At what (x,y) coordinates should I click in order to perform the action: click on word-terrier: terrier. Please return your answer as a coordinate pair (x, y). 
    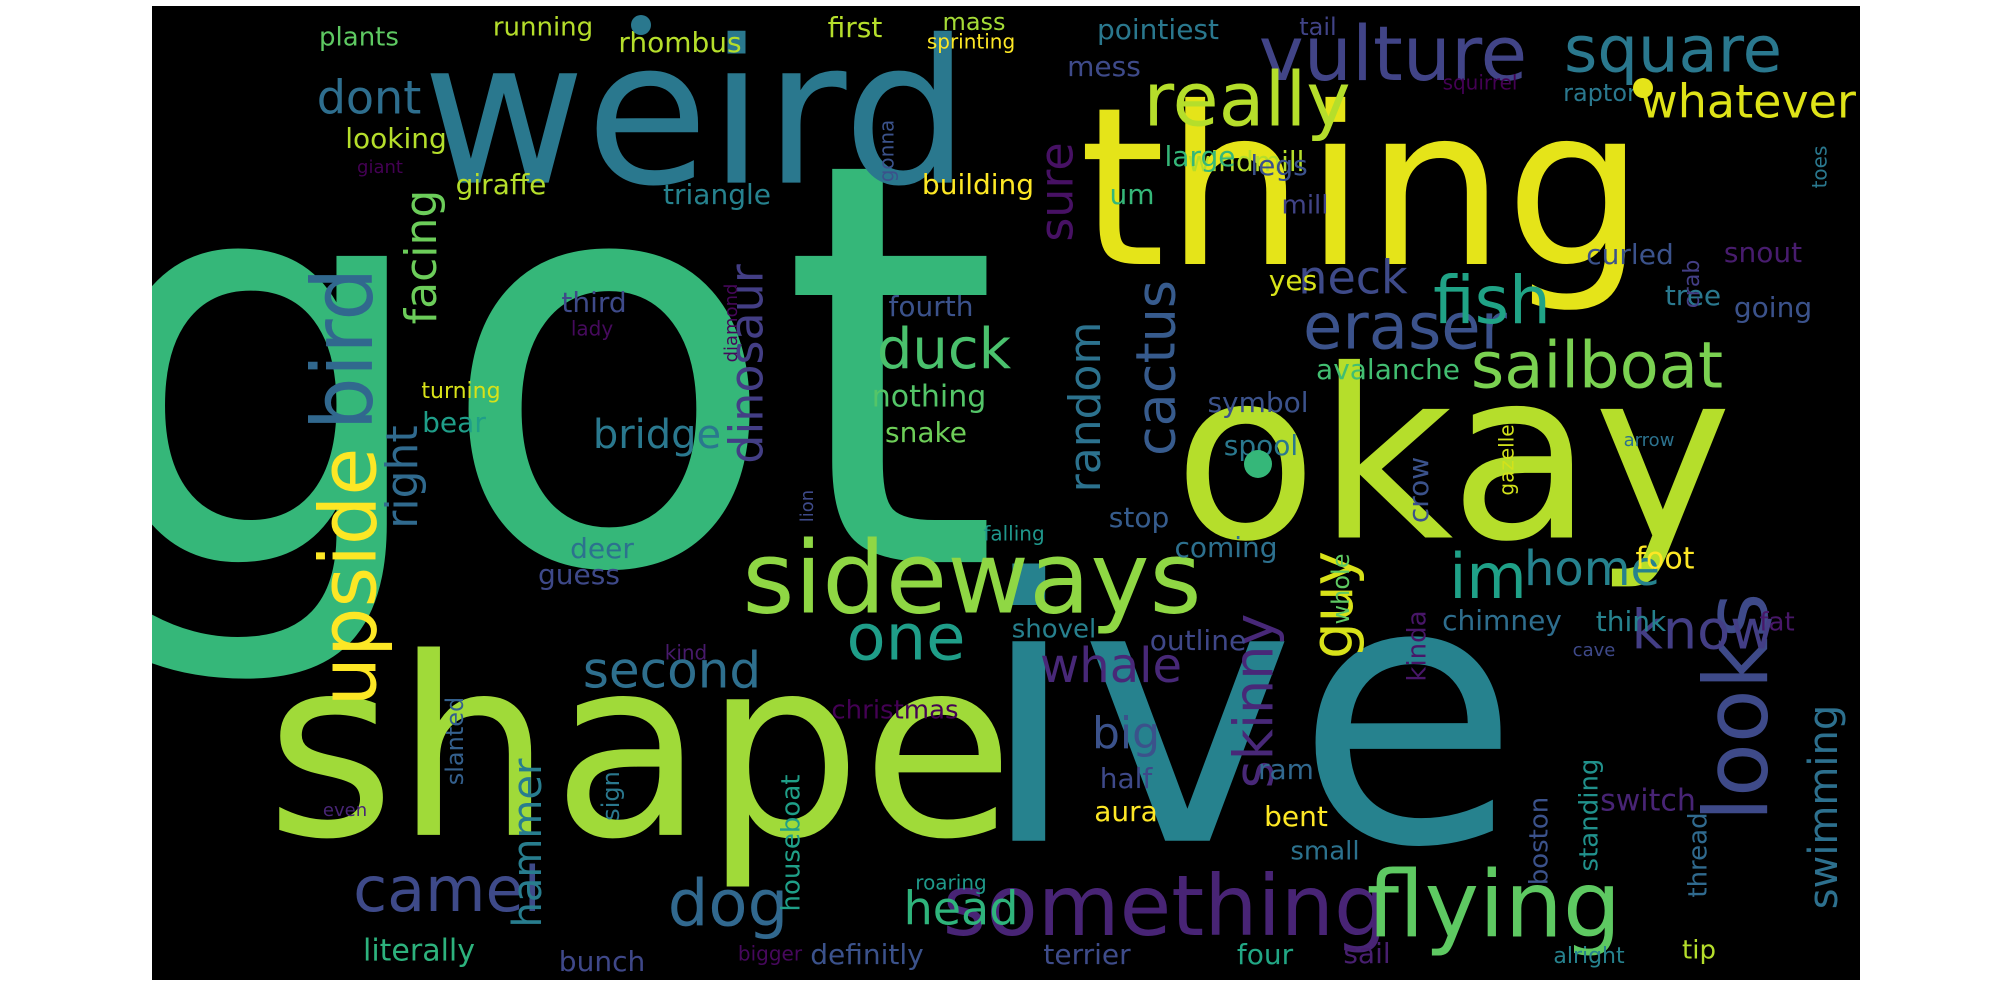
    Looking at the image, I should click on (1087, 954).